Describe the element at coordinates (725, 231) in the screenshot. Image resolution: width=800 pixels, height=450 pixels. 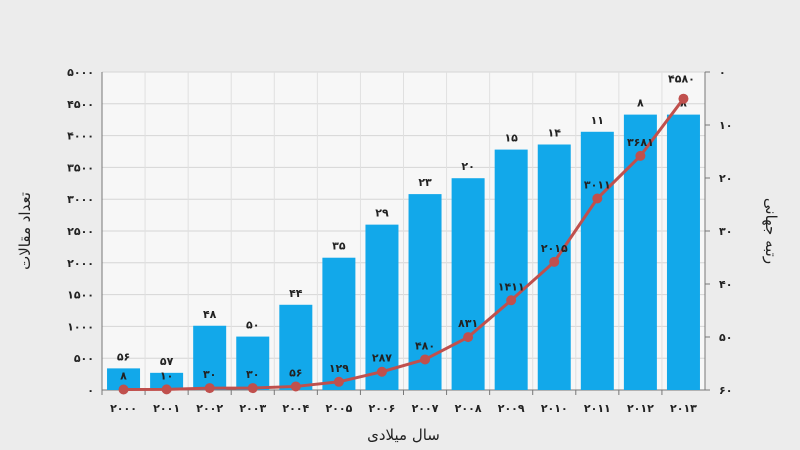
I see `y2-tick-label: ۳۰` at that location.